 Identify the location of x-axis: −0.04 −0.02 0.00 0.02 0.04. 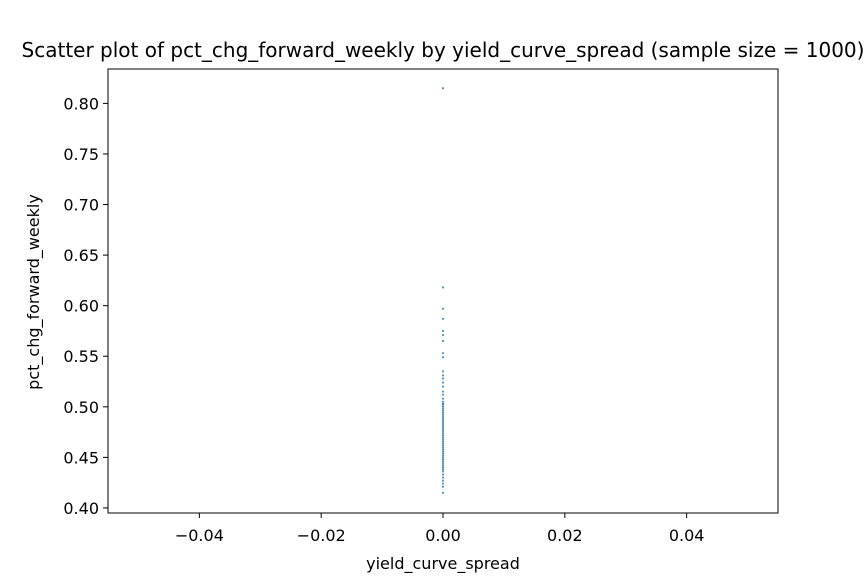
(440, 529).